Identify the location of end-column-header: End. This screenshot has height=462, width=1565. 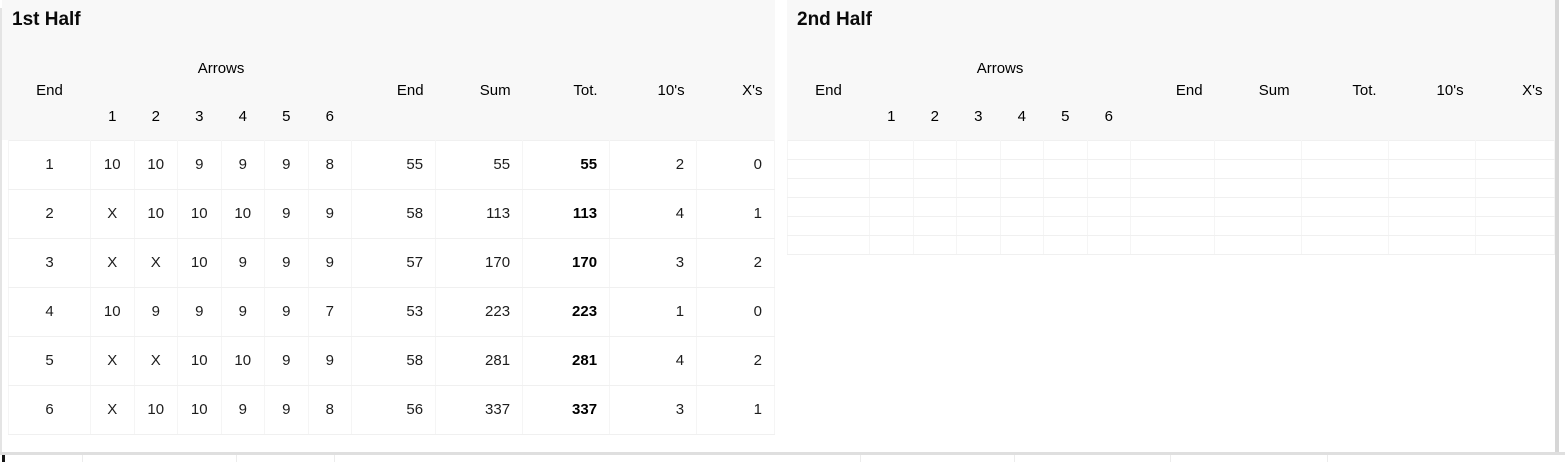
(49, 91).